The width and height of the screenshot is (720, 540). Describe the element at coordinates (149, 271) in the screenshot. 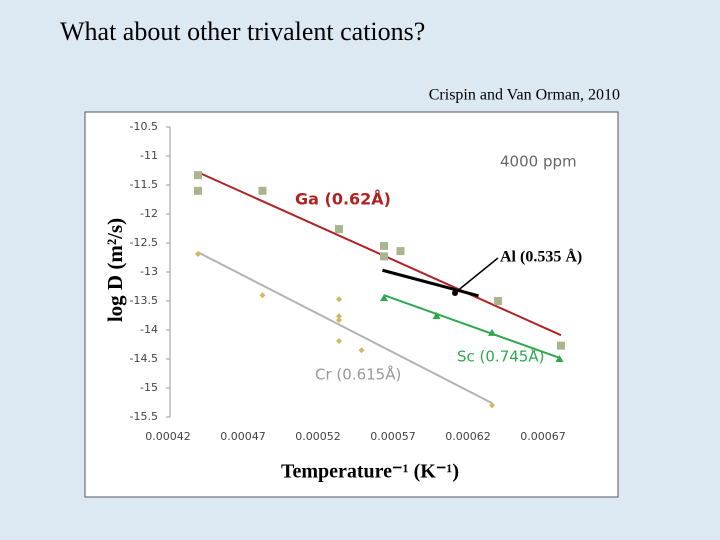

I see `y-tick-label: -13` at that location.